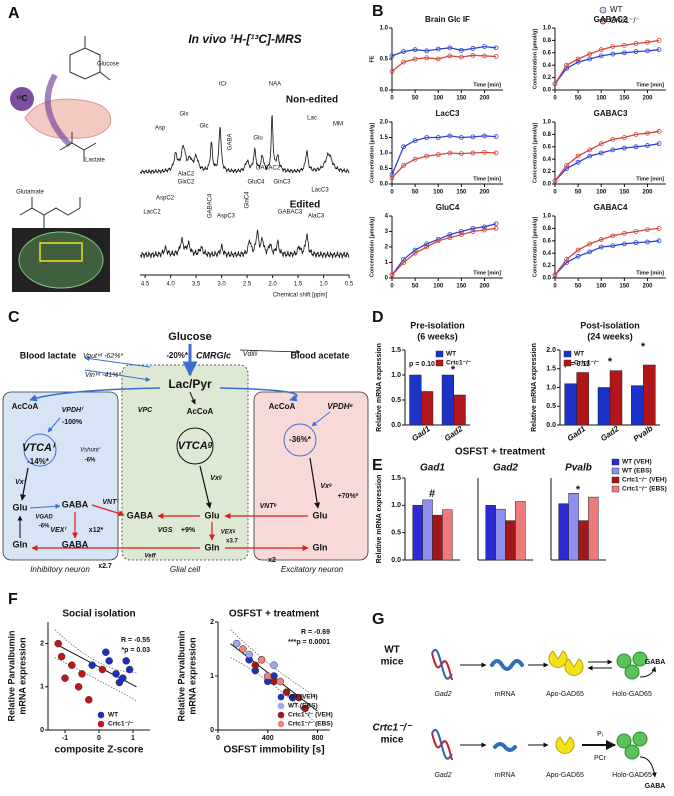 The height and width of the screenshot is (796, 674). Describe the element at coordinates (611, 113) in the screenshot. I see `chart-title: GABAC3` at that location.